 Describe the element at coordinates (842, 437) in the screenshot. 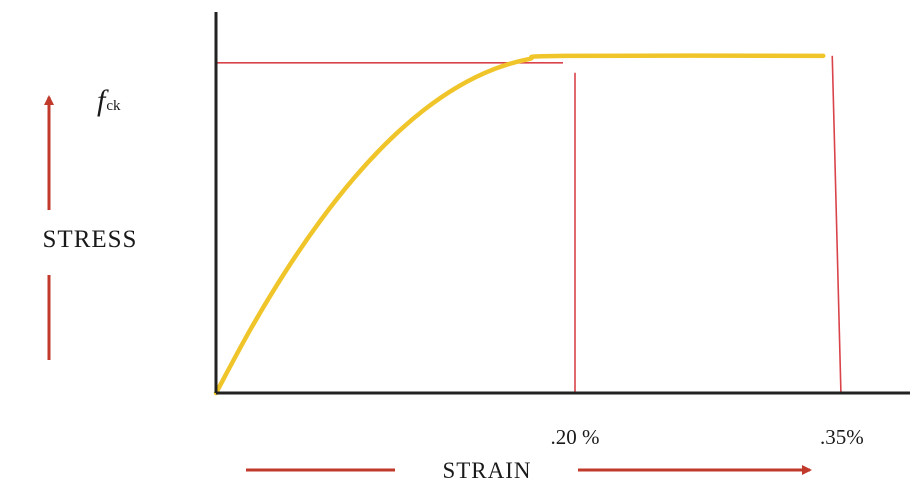

I see `tick-label-035: .35%` at that location.